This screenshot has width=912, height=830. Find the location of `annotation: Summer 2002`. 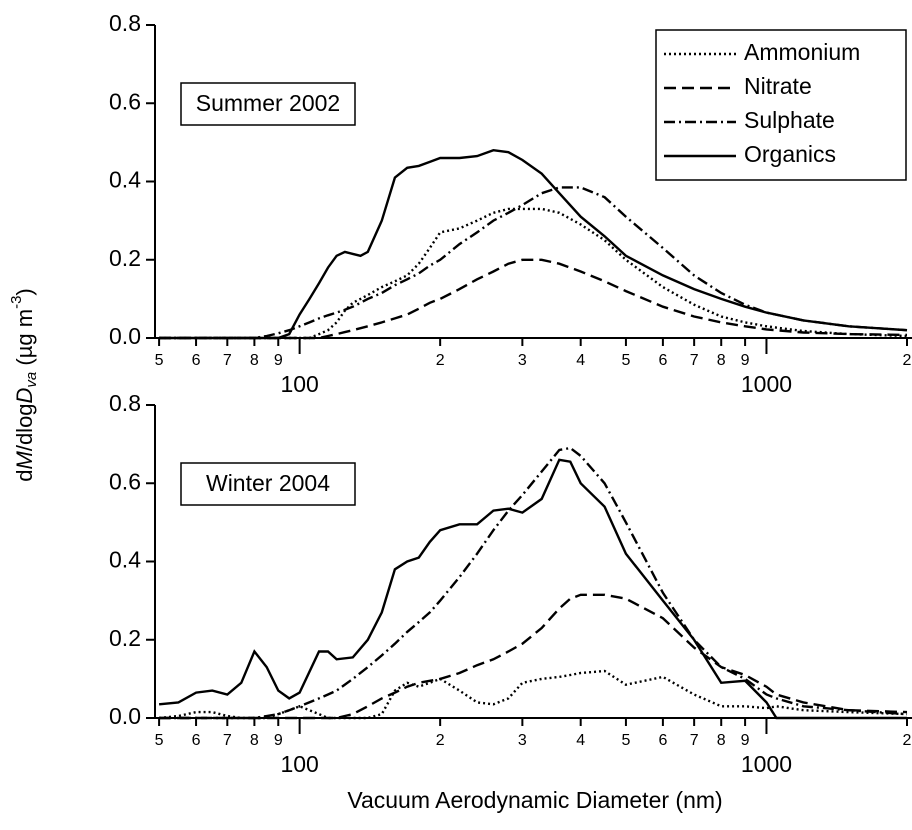

annotation: Summer 2002 is located at coordinates (268, 103).